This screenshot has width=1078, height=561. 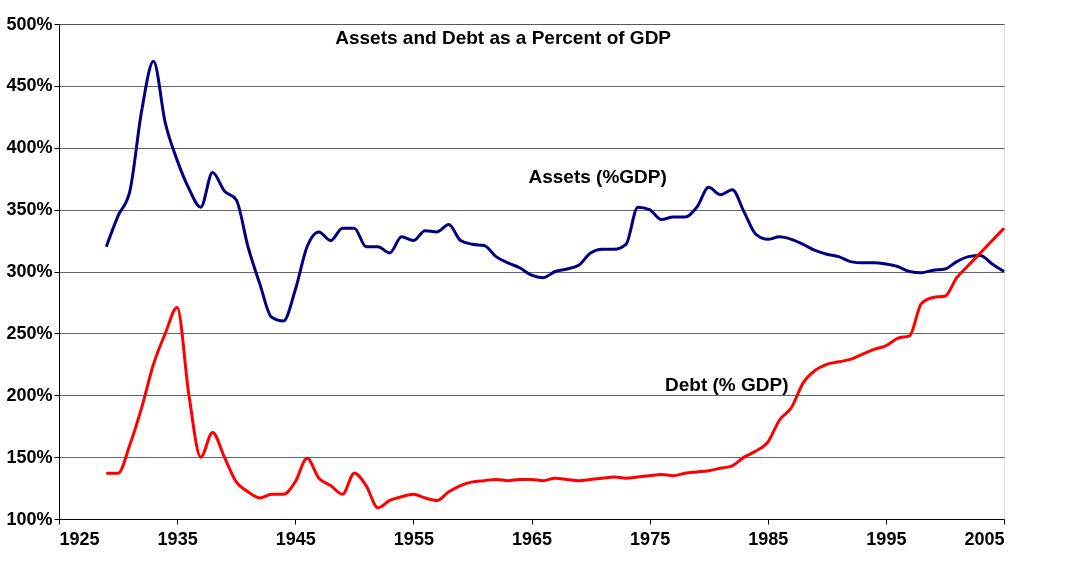 I want to click on y-tick-label: 400%, so click(x=29, y=147).